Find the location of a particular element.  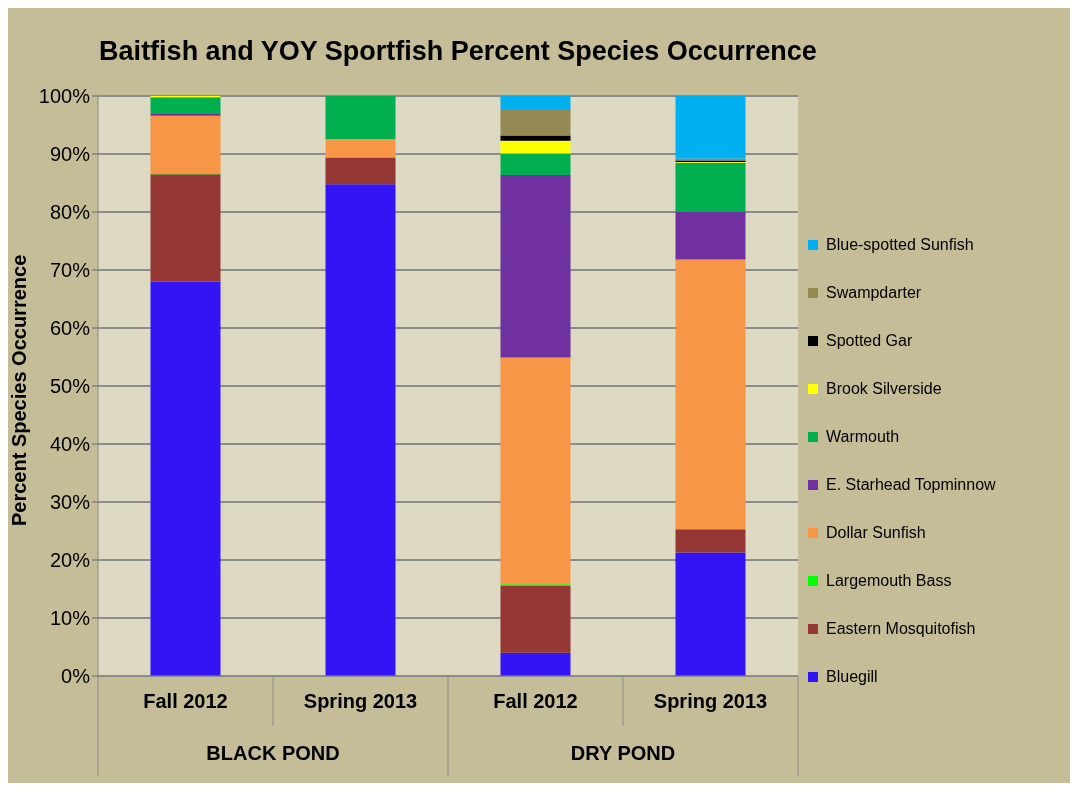

chart-title: Baitfish and YOY Sportfish Percent Species Occurrence is located at coordinates (458, 51).